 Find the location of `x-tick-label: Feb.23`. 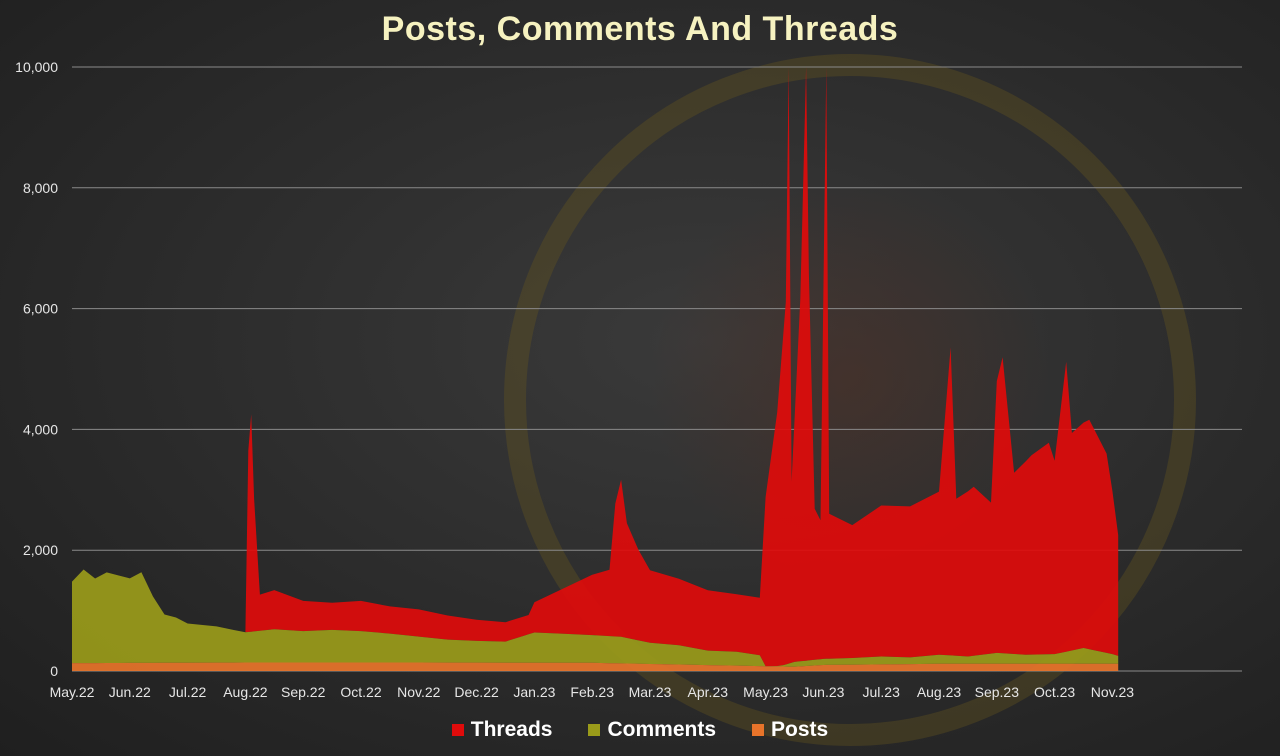

x-tick-label: Feb.23 is located at coordinates (592, 692).